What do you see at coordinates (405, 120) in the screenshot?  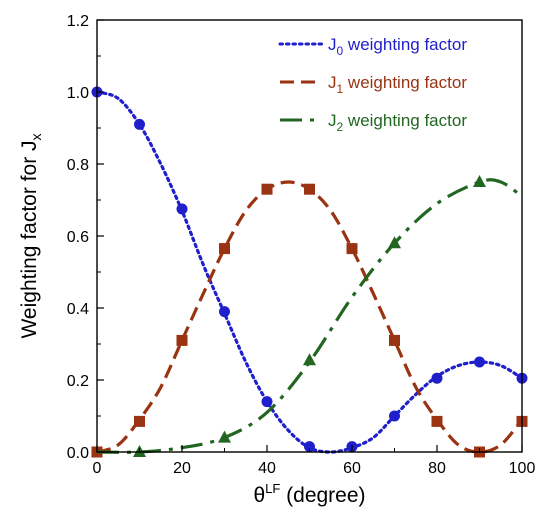 I see `legend-label-j2-rest: weighting factor` at bounding box center [405, 120].